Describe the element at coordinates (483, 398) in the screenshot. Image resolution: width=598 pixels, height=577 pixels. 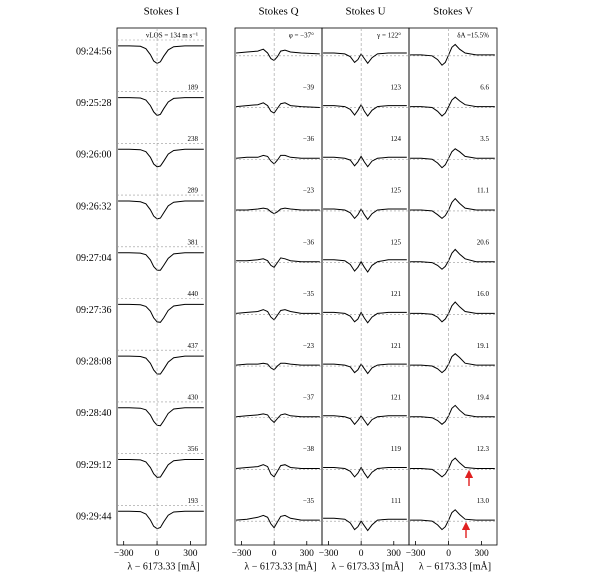
I see `annotation: 19.4` at that location.